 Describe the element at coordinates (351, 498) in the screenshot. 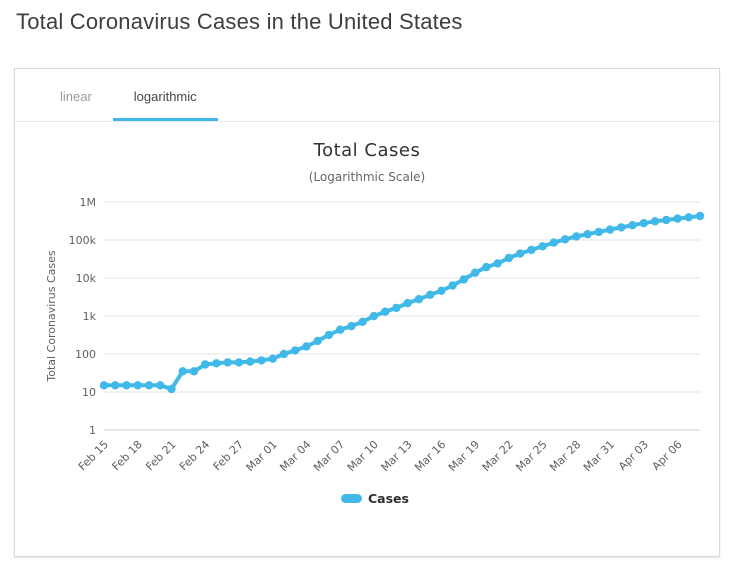

I see `legend-marker-icon` at that location.